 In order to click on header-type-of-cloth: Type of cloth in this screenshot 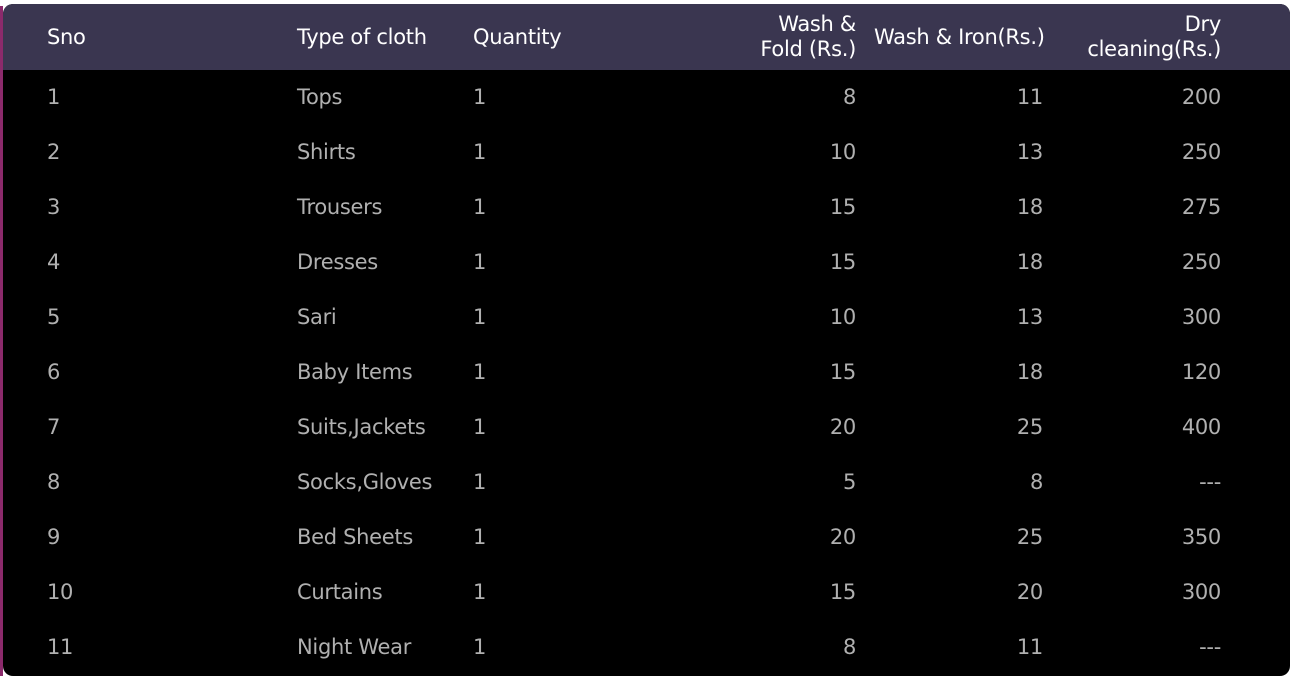, I will do `click(362, 37)`.